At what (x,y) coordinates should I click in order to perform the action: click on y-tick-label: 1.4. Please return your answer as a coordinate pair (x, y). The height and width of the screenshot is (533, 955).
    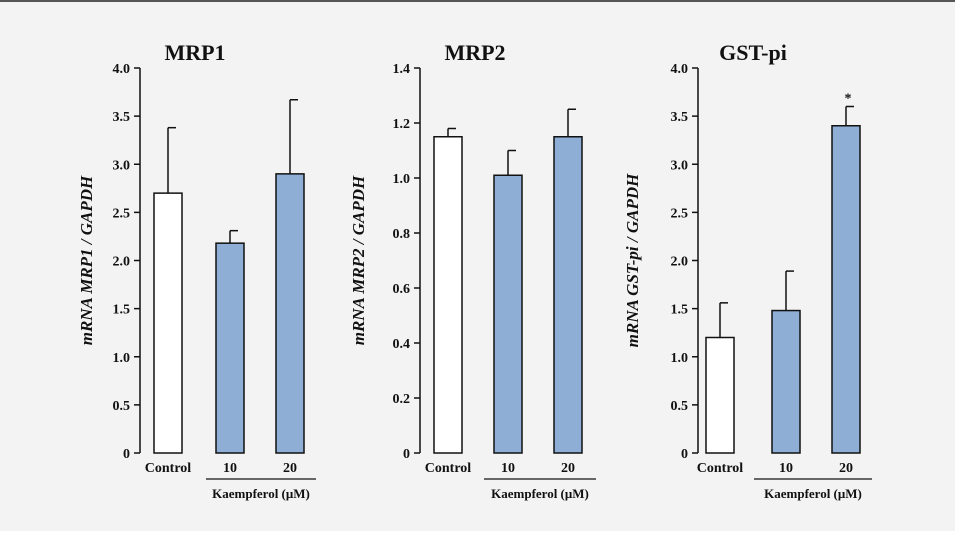
    Looking at the image, I should click on (402, 69).